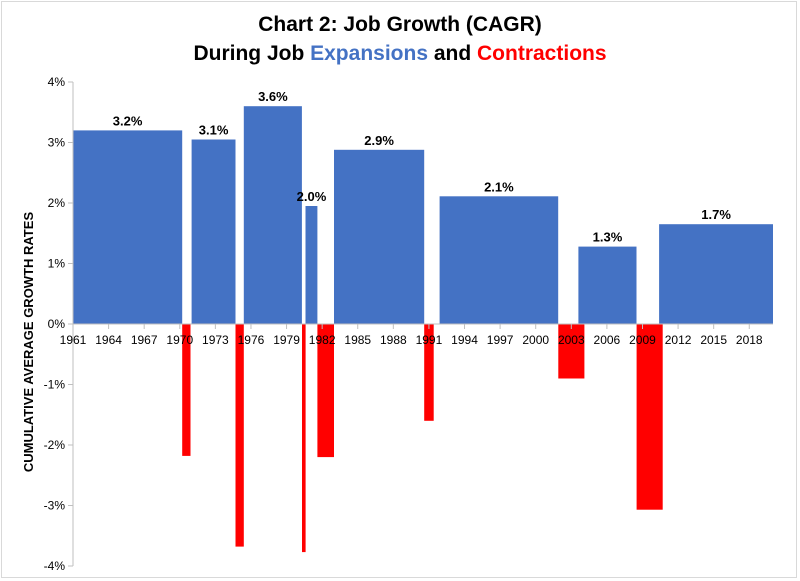  What do you see at coordinates (678, 340) in the screenshot?
I see `x-tick-label-17: 2012` at bounding box center [678, 340].